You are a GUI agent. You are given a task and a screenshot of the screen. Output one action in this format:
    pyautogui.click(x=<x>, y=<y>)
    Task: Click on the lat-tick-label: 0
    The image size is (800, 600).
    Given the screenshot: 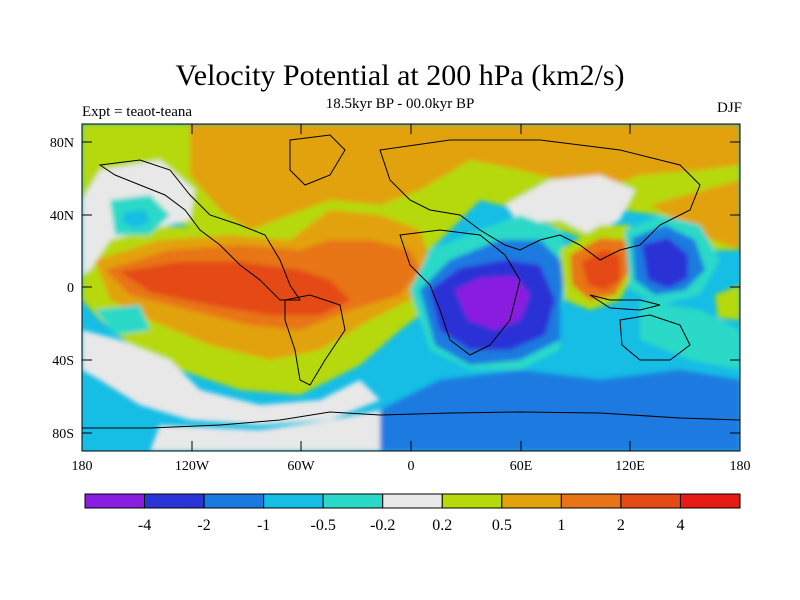 What is the action you would take?
    pyautogui.click(x=70, y=288)
    